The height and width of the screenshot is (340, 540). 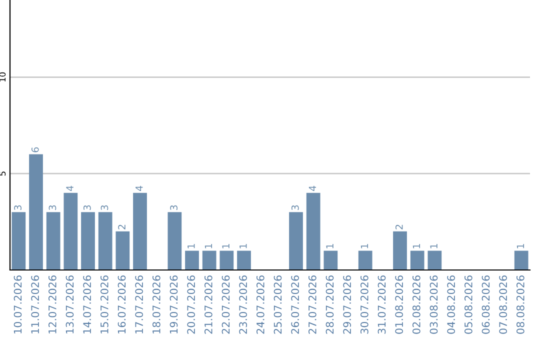 What do you see at coordinates (434, 305) in the screenshot?
I see `x-tick-label: 03.08.2026` at bounding box center [434, 305].